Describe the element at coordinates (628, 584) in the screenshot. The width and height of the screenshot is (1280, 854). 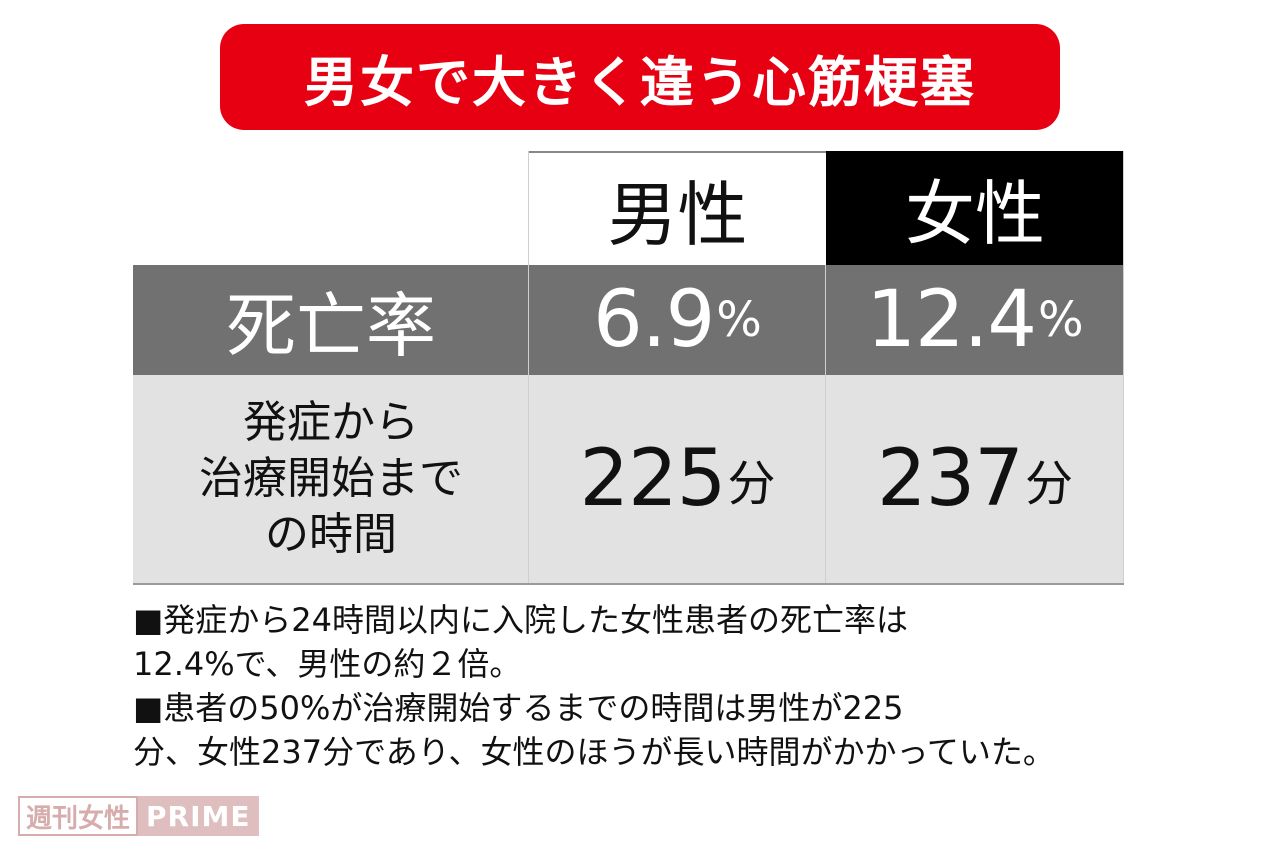
I see `table-bottom-border` at that location.